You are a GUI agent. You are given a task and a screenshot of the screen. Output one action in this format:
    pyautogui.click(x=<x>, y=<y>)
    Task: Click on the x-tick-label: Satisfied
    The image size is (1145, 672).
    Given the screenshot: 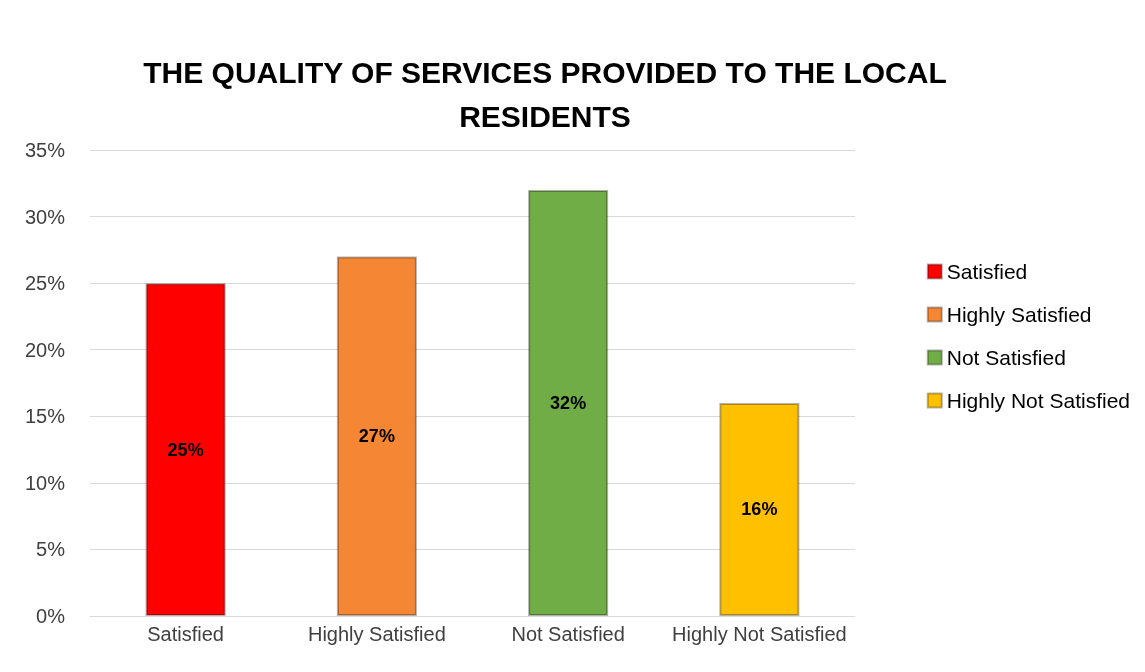 What is the action you would take?
    pyautogui.click(x=185, y=634)
    